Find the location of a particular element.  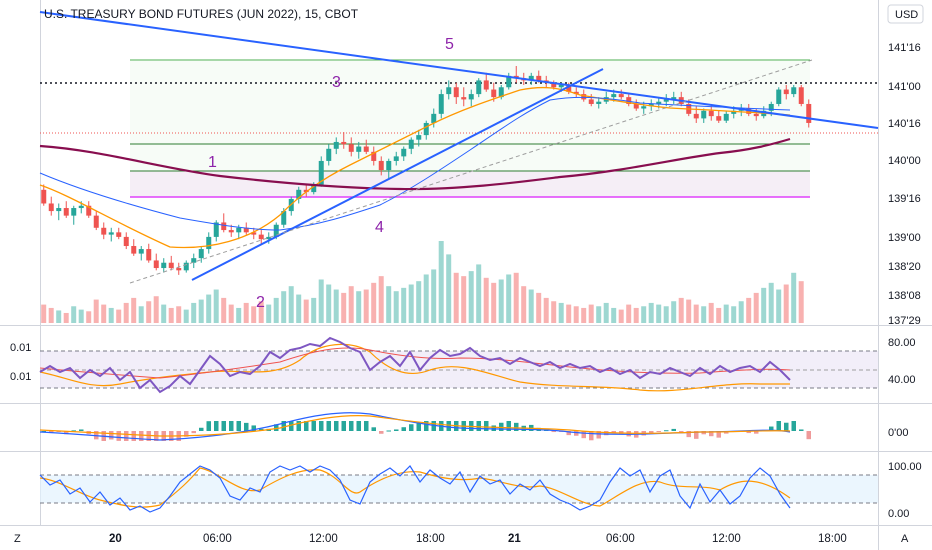

usd-button: USD is located at coordinates (905, 14).